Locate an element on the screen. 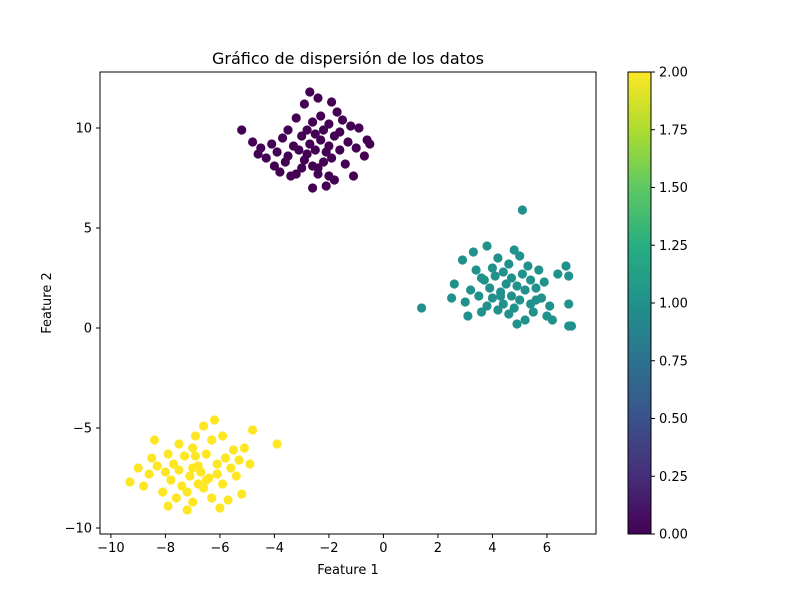  y-tick-label: −5 is located at coordinates (82, 429).